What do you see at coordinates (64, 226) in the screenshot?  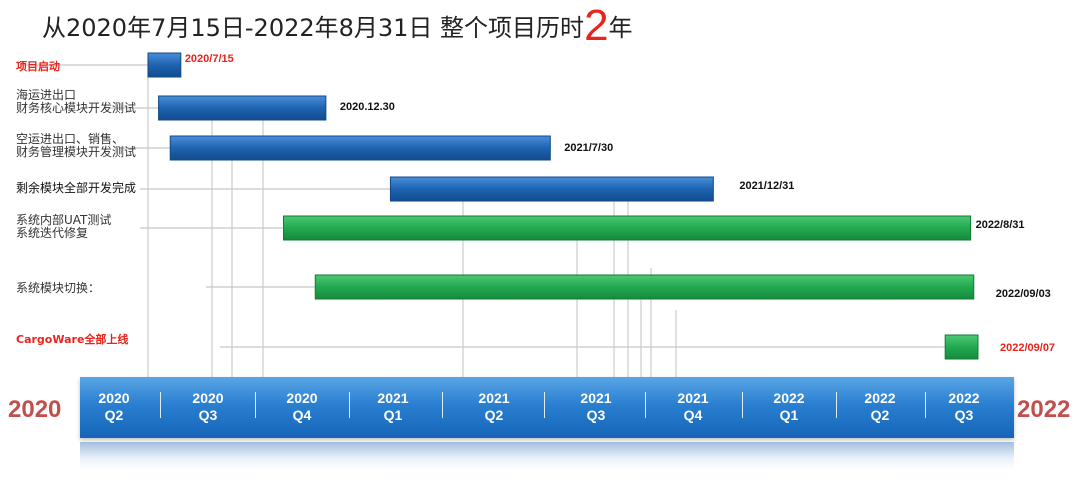 I see `task-label: 系统内部UAT测试 系统迭代修复` at bounding box center [64, 226].